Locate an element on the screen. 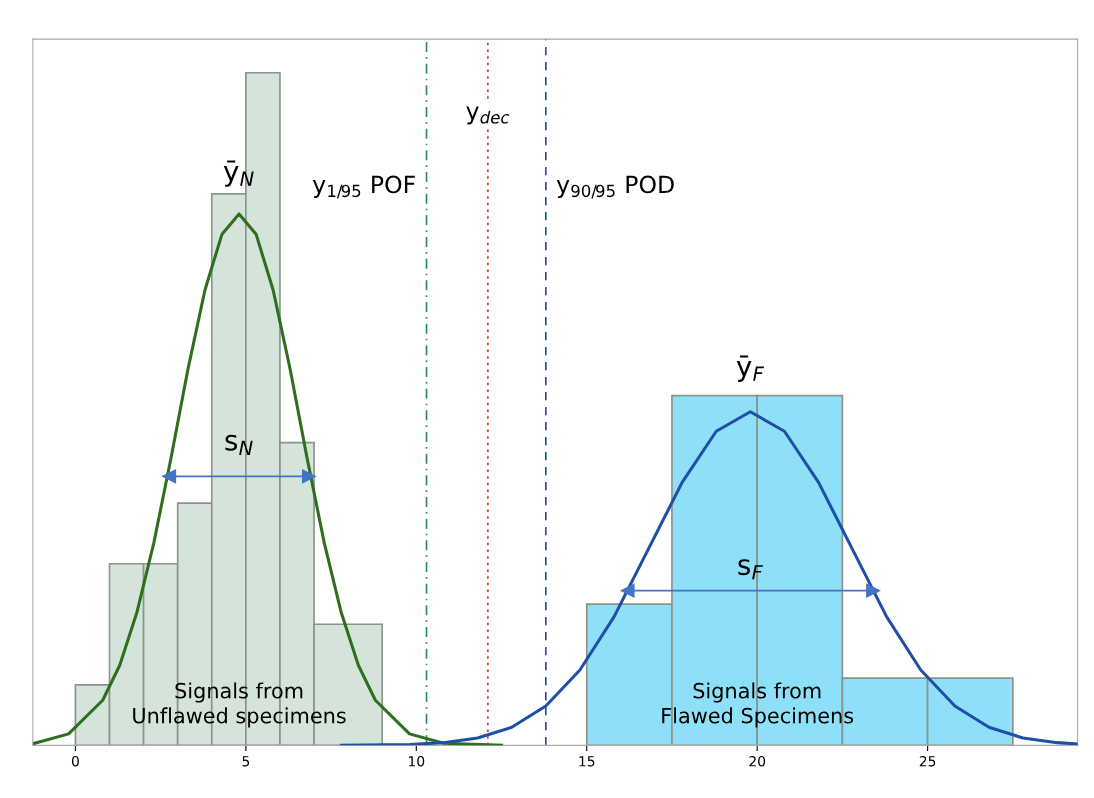  annotation: s$_{F}$ is located at coordinates (751, 569).